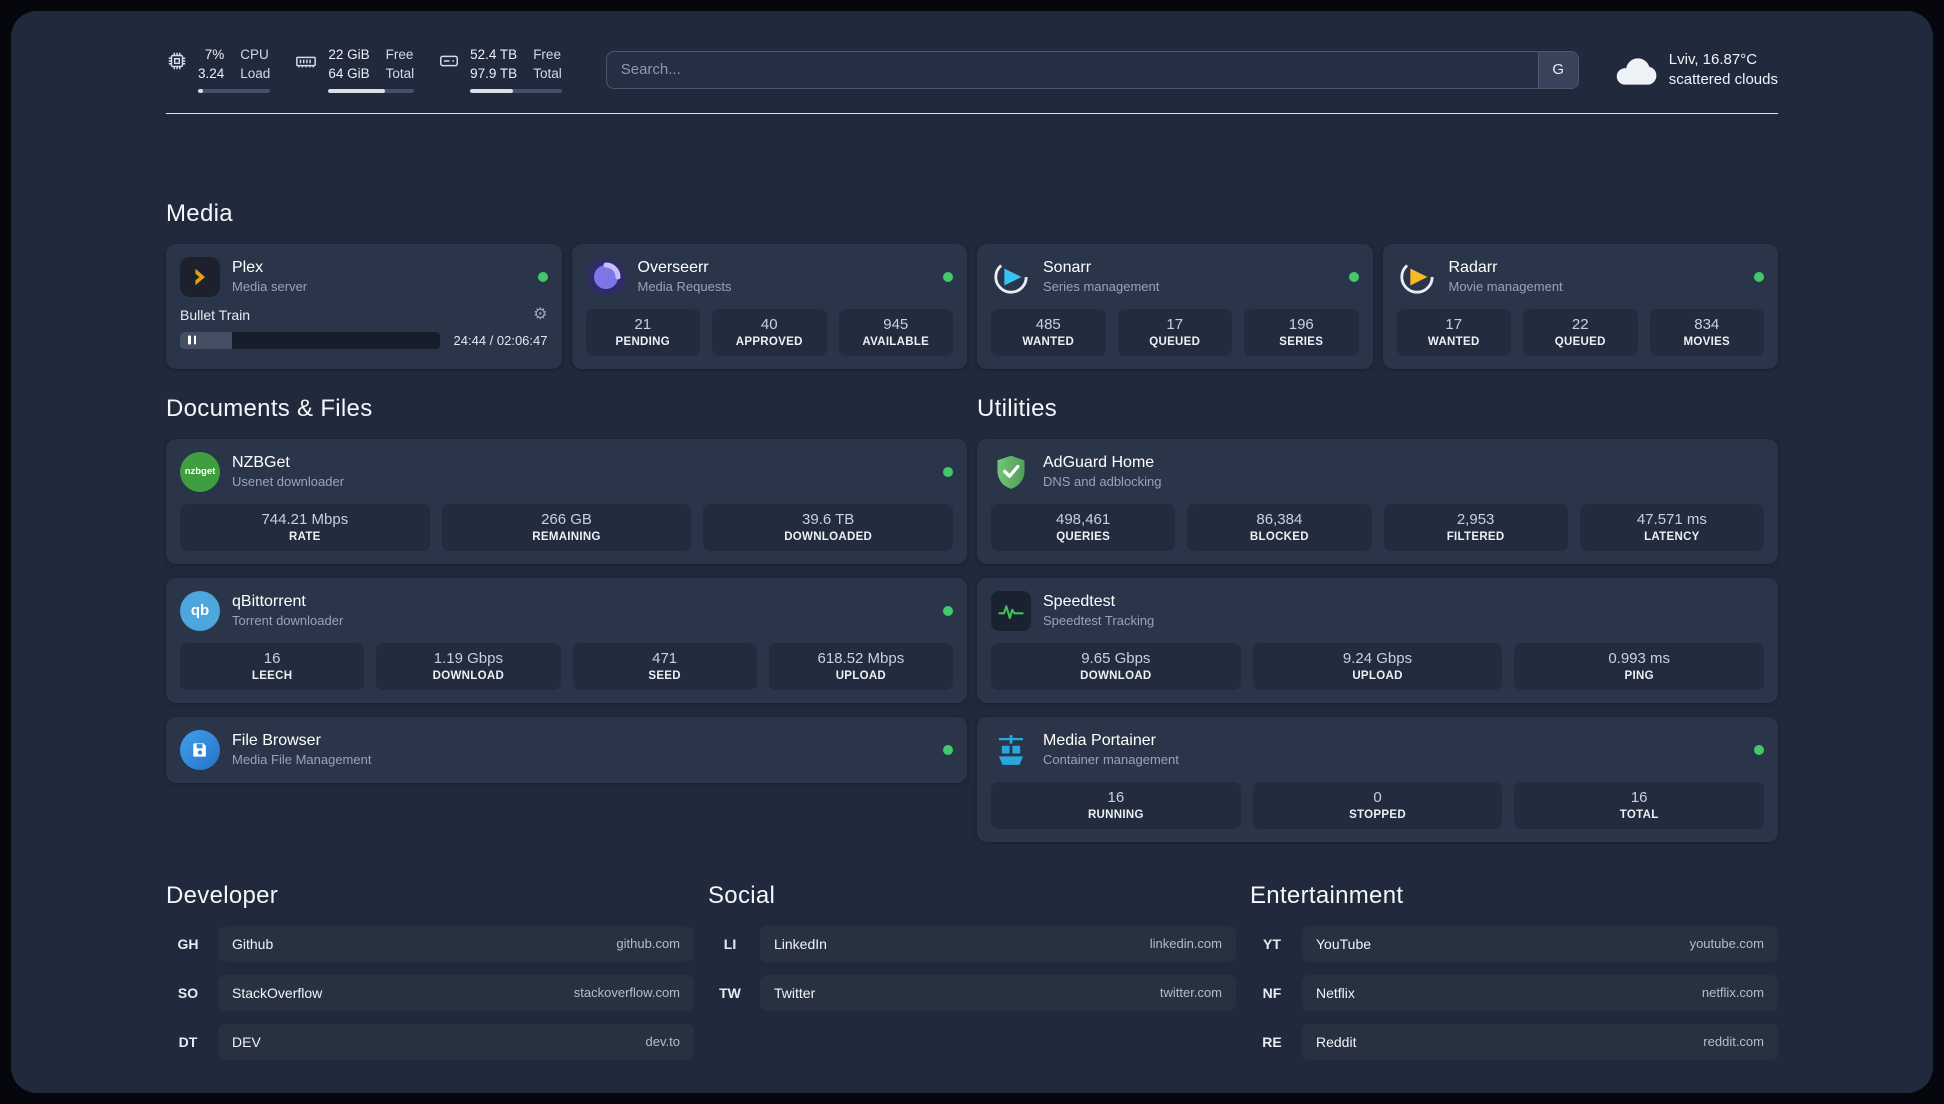 Image resolution: width=1944 pixels, height=1104 pixels. Describe the element at coordinates (662, 1042) in the screenshot. I see `bookmark-url: dev.to` at that location.